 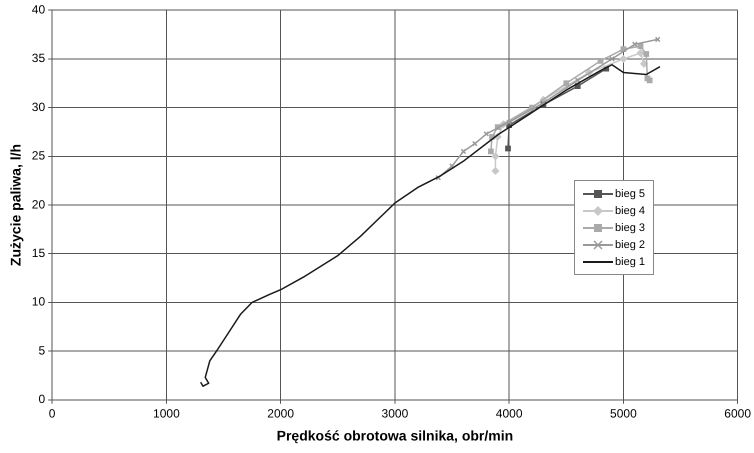 I want to click on x-tick-label: 0, so click(x=52, y=413).